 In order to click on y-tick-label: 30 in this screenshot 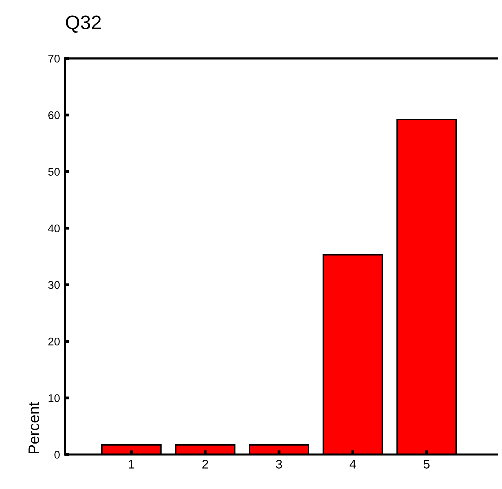, I will do `click(54, 285)`.